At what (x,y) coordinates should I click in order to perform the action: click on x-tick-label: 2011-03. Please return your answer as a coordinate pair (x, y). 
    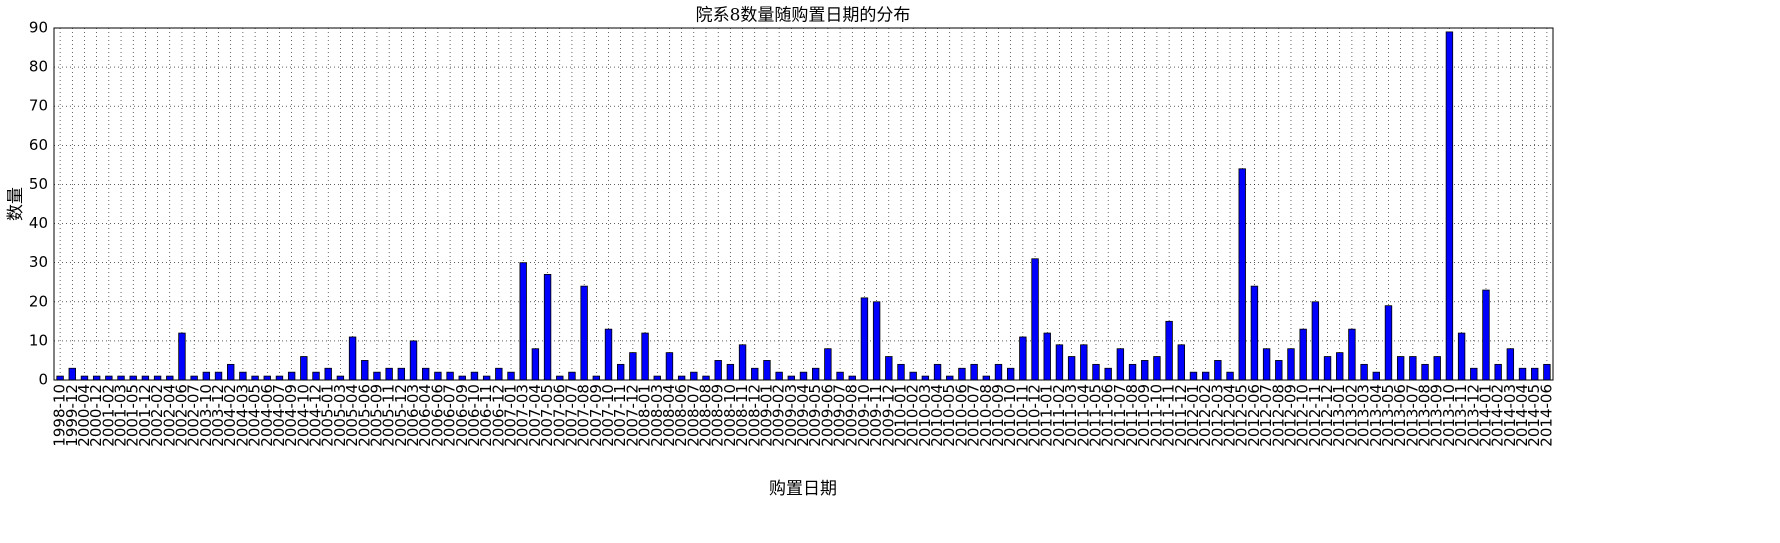
    Looking at the image, I should click on (1071, 415).